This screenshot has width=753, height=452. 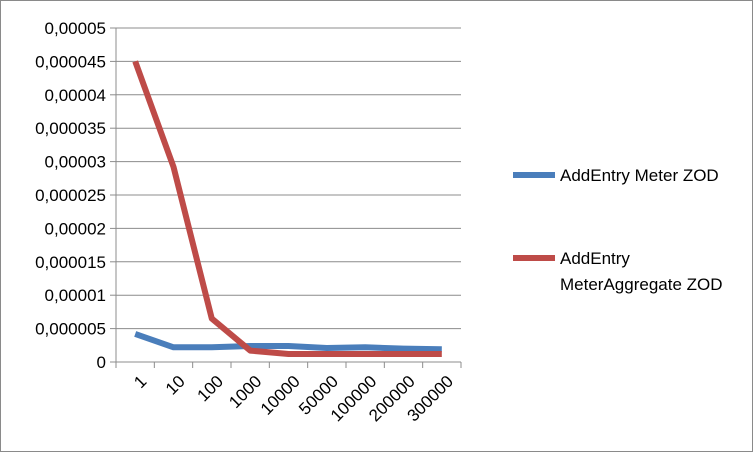 I want to click on legend-label: AddEntry, so click(x=595, y=258).